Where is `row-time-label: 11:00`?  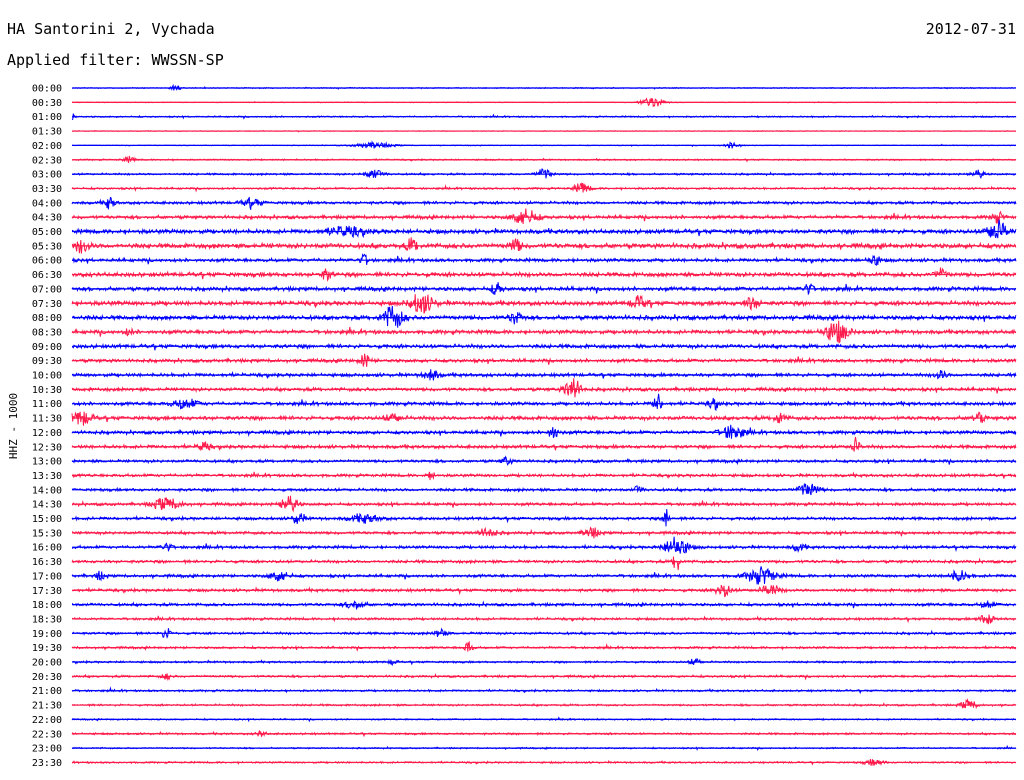
row-time-label: 11:00 is located at coordinates (47, 404).